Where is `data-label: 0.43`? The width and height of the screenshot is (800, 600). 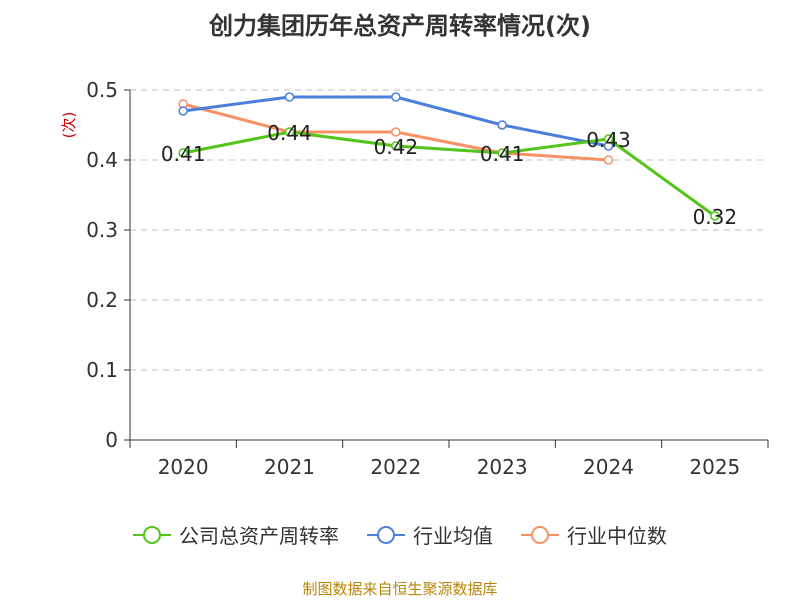 data-label: 0.43 is located at coordinates (608, 140).